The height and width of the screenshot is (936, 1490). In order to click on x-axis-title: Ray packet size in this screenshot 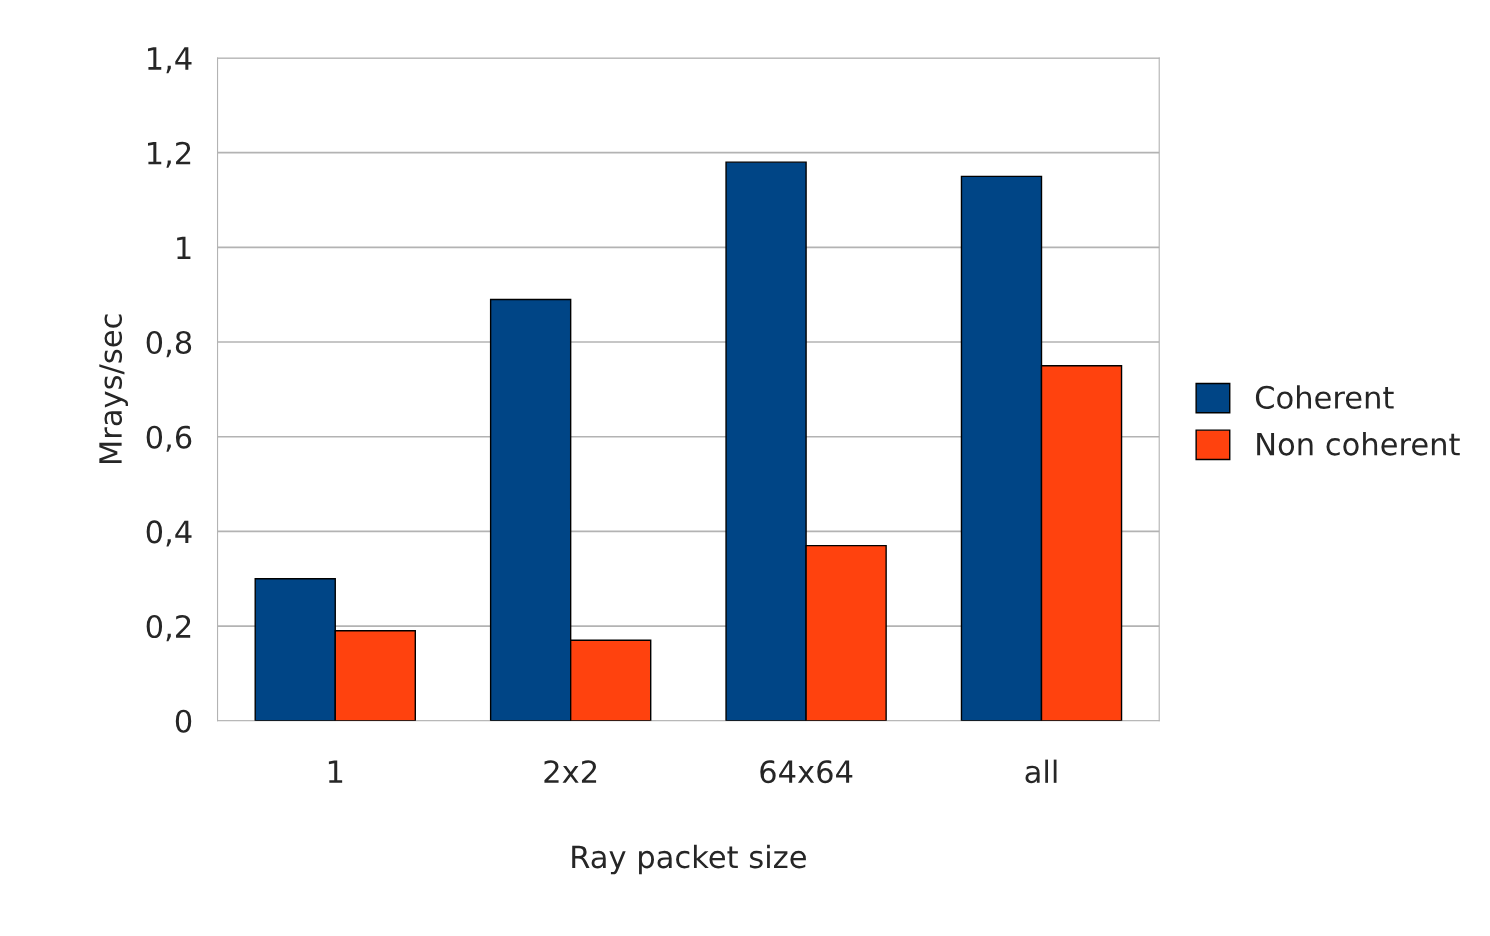, I will do `click(689, 859)`.